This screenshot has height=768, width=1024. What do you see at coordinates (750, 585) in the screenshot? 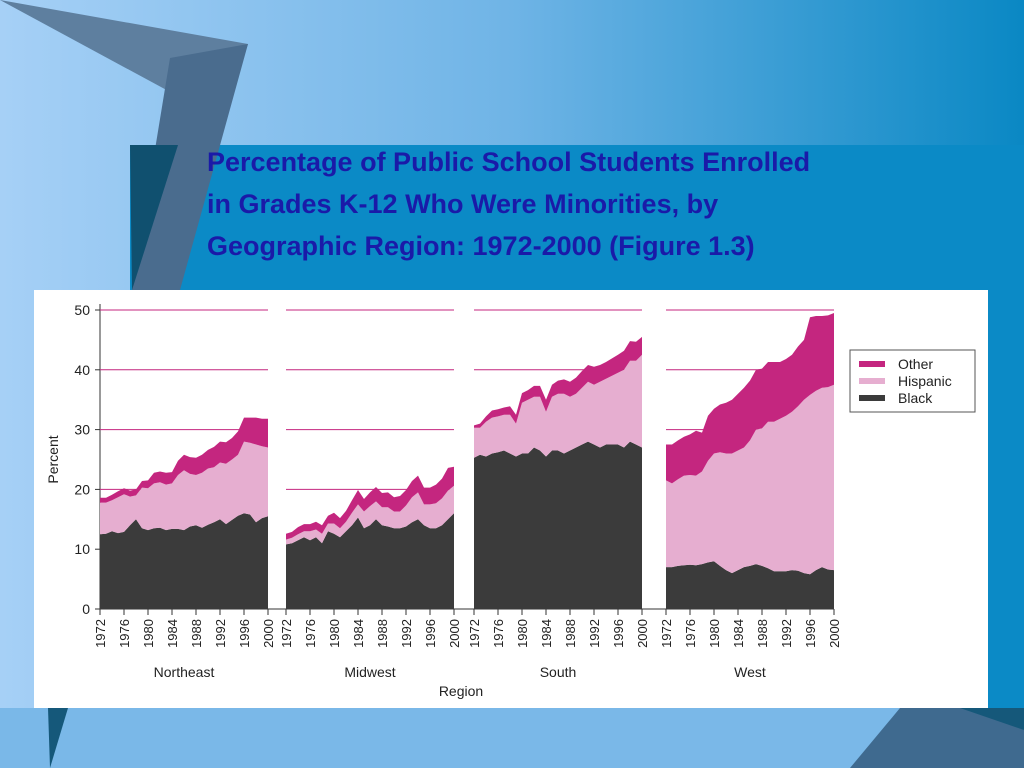
I see `area-black-west` at bounding box center [750, 585].